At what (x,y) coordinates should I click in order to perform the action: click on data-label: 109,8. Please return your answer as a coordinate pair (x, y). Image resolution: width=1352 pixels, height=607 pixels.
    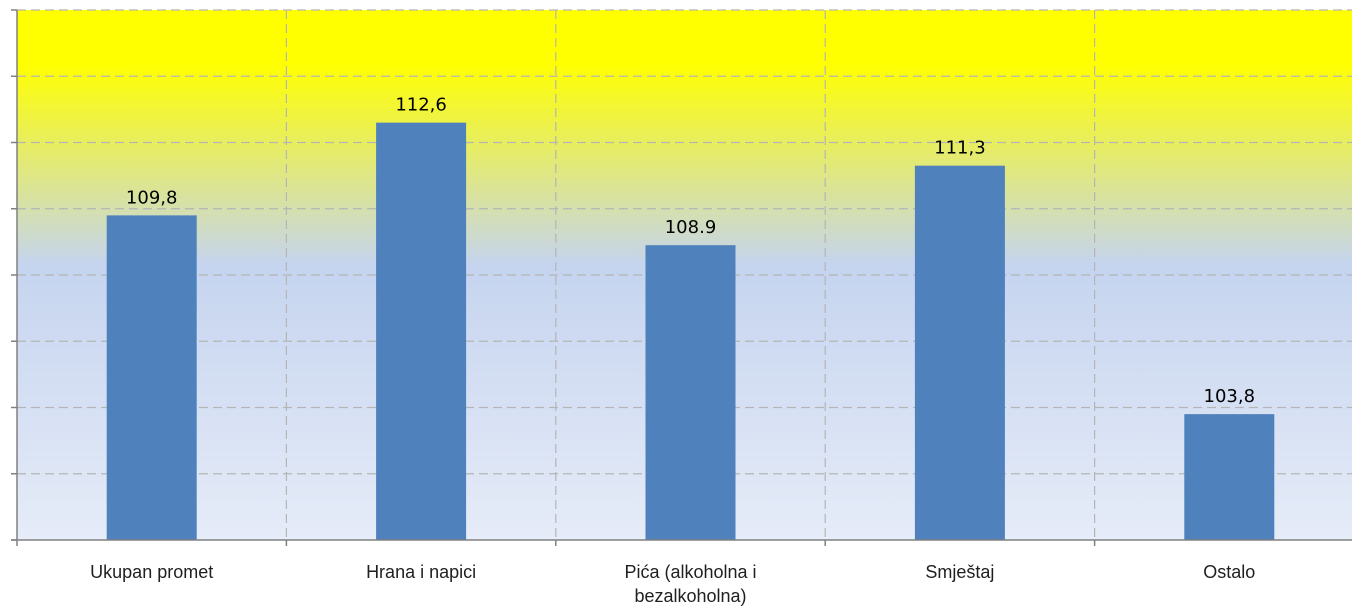
    Looking at the image, I should click on (152, 197).